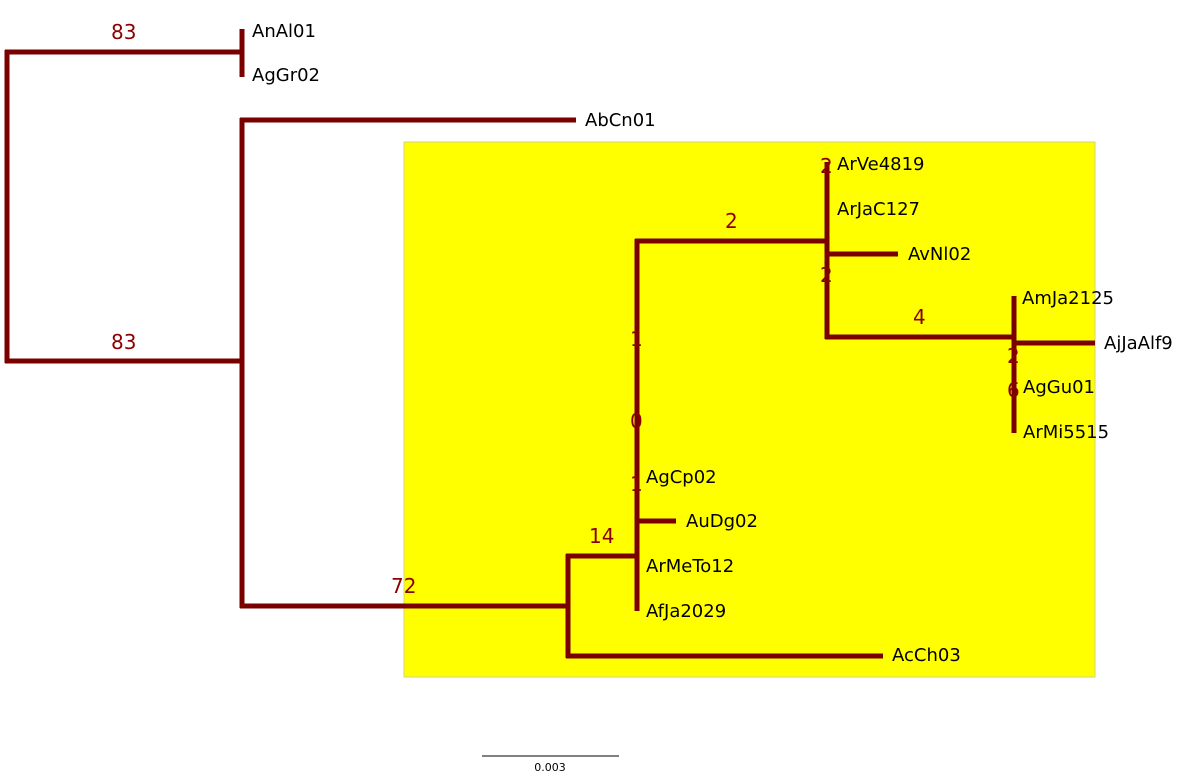  I want to click on support-value-2-avnl: 2, so click(826, 275).